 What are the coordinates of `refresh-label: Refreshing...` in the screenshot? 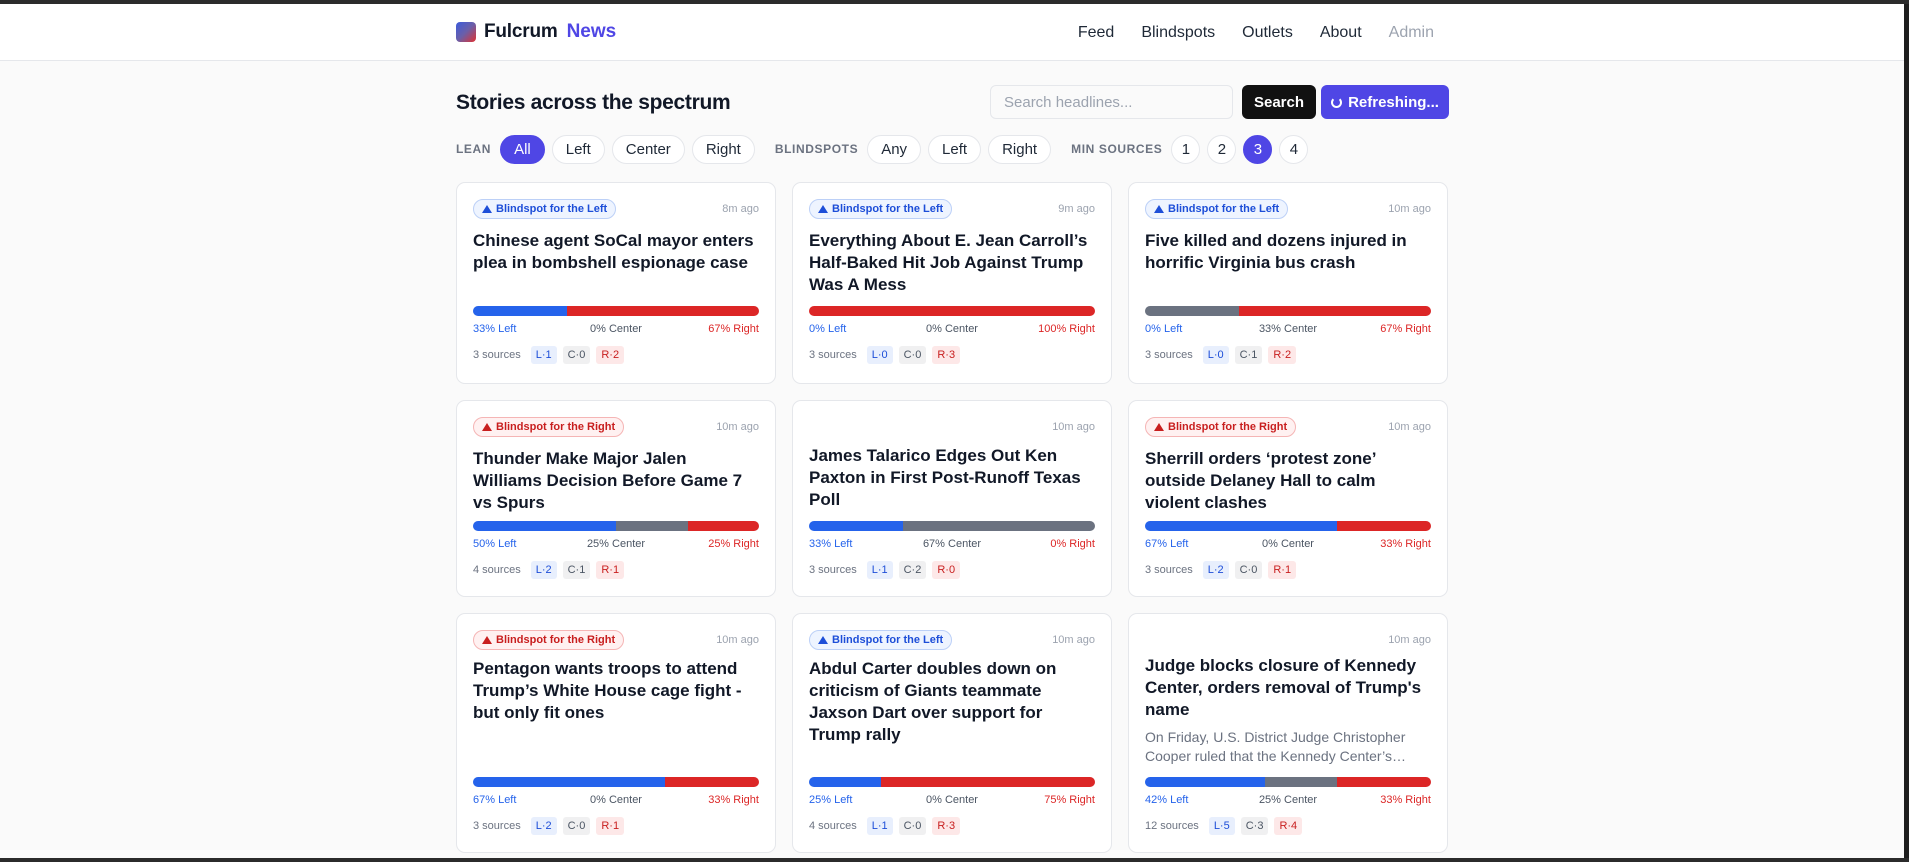 It's located at (1393, 102).